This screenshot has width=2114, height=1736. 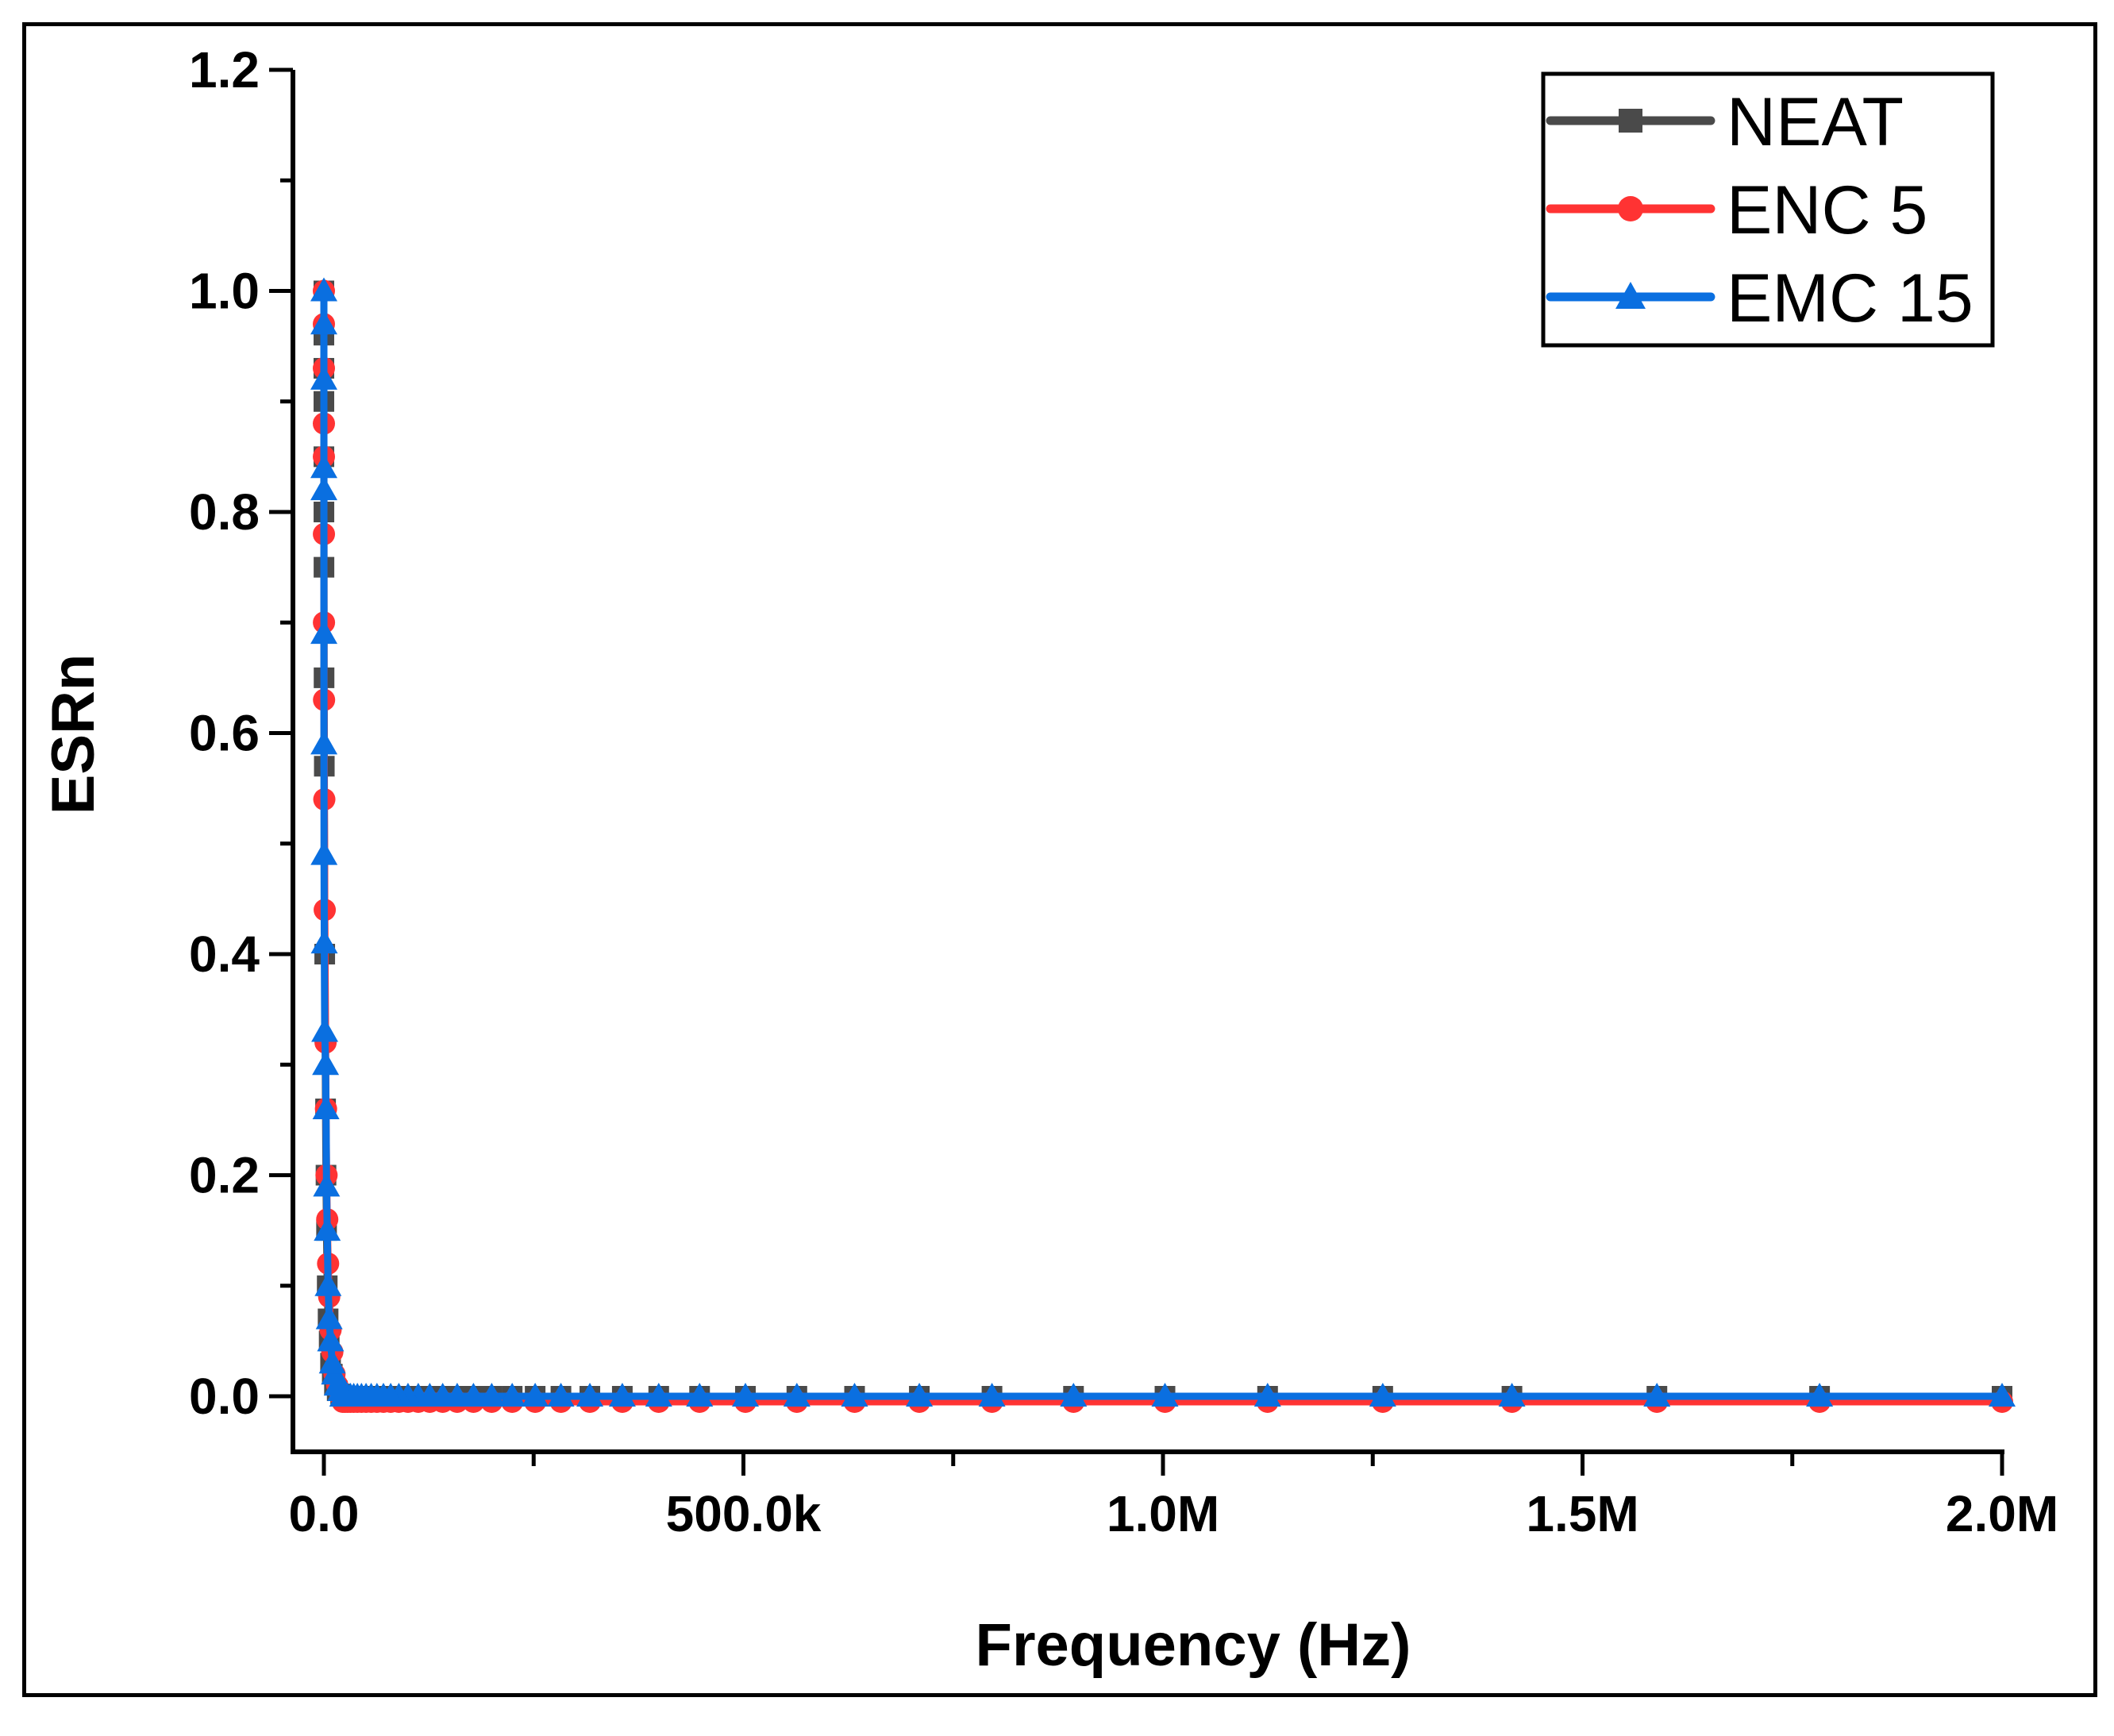 What do you see at coordinates (1582, 1513) in the screenshot?
I see `x-tick-label: 1.5M` at bounding box center [1582, 1513].